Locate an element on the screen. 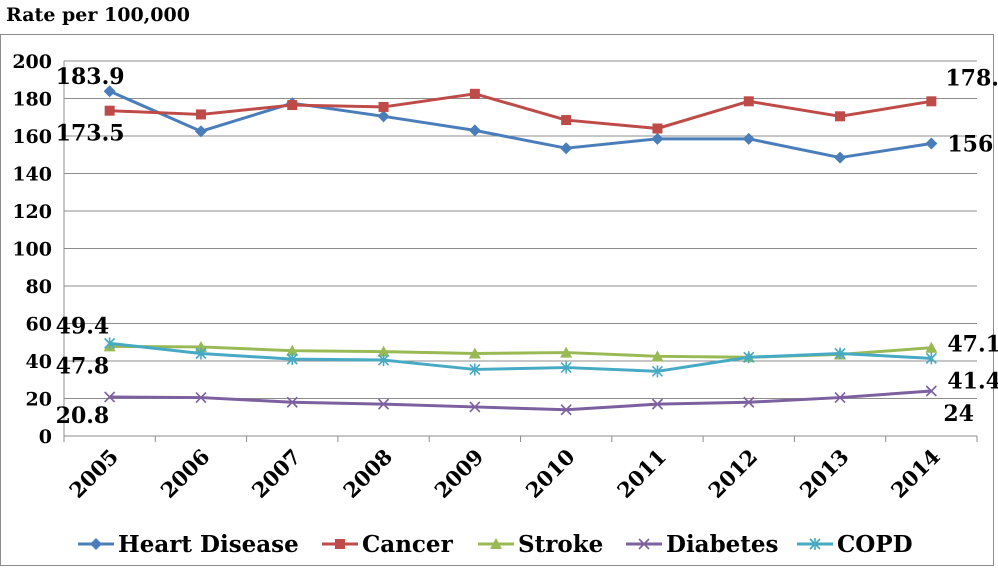 Image resolution: width=998 pixels, height=569 pixels. legend-marker-diabetes is located at coordinates (644, 544).